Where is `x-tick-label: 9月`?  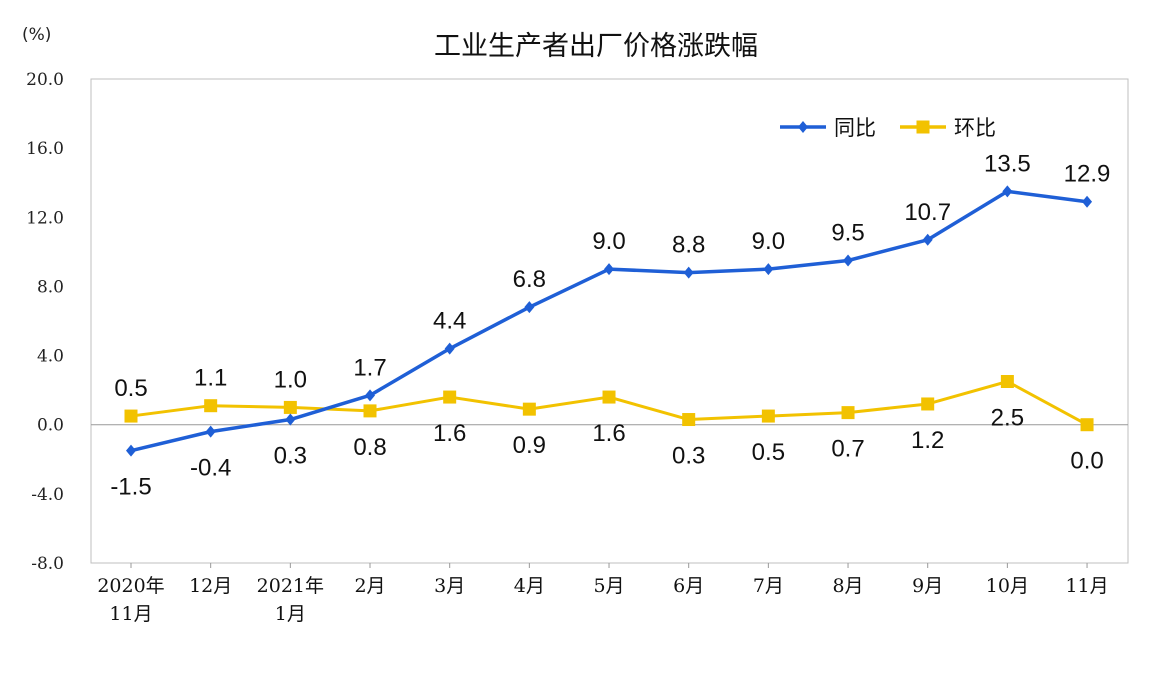 x-tick-label: 9月 is located at coordinates (927, 586).